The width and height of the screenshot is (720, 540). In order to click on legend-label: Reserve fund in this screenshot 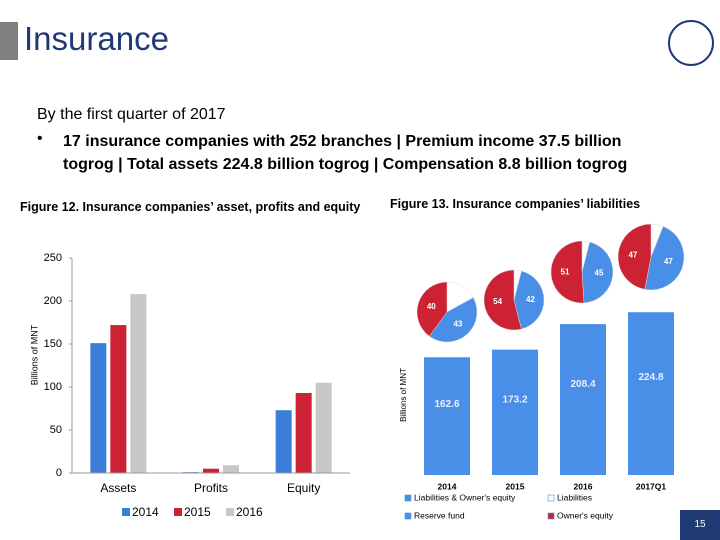, I will do `click(439, 515)`.